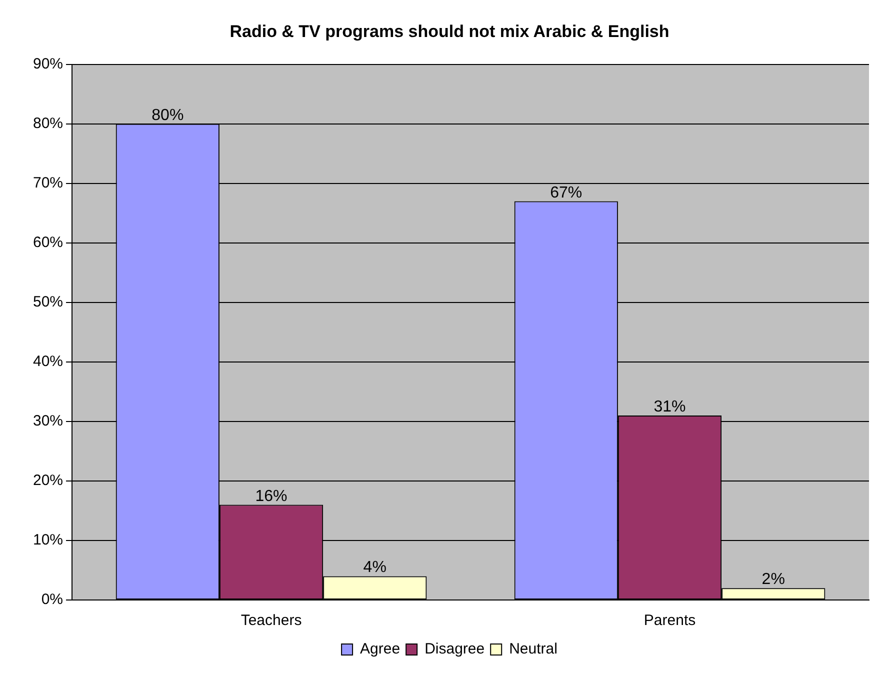 This screenshot has height=677, width=883. I want to click on x-tick-label: Teachers, so click(271, 621).